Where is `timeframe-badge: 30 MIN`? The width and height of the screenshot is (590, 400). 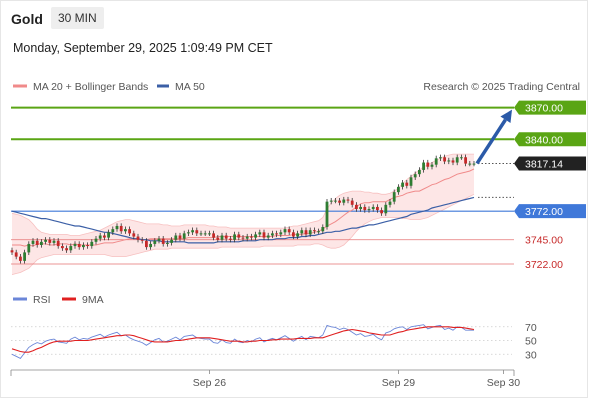 timeframe-badge: 30 MIN is located at coordinates (77, 18).